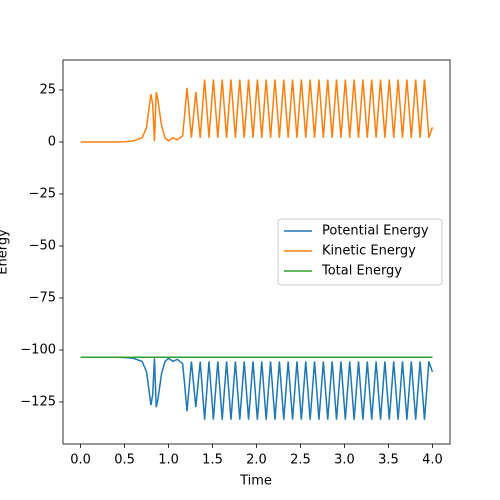  Describe the element at coordinates (168, 460) in the screenshot. I see `x-tick-label: 1.0` at that location.